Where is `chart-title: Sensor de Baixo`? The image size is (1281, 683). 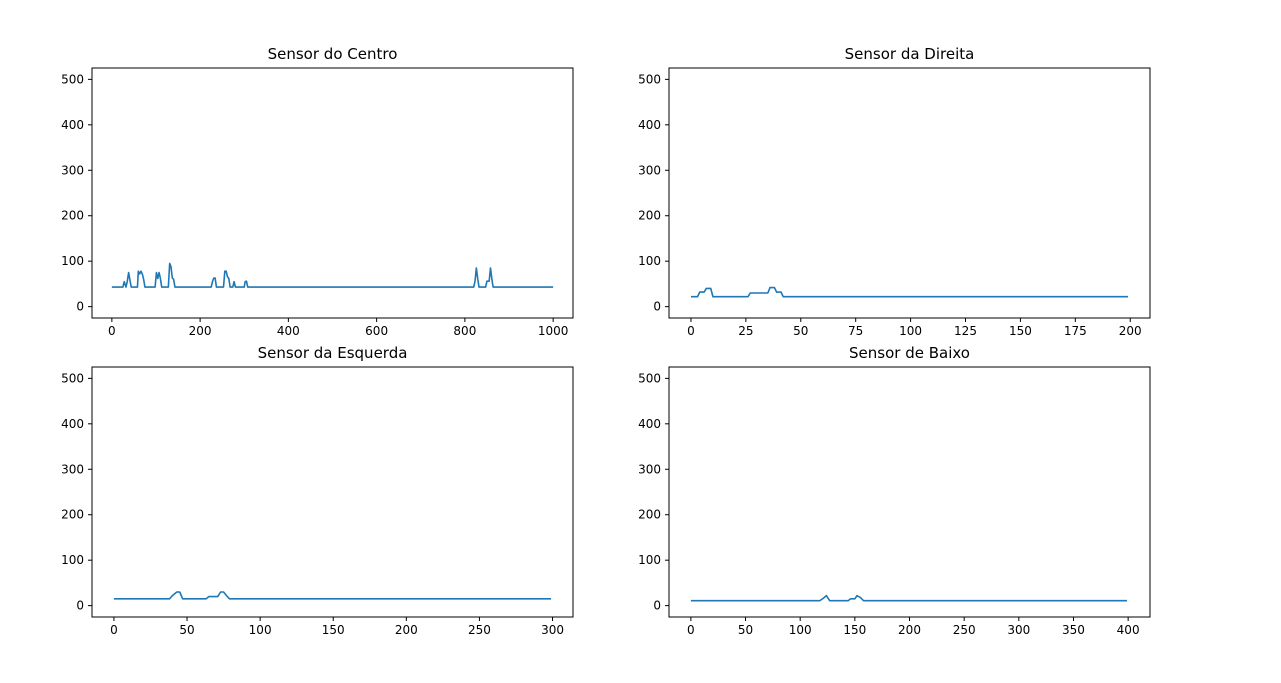
chart-title: Sensor de Baixo is located at coordinates (909, 353).